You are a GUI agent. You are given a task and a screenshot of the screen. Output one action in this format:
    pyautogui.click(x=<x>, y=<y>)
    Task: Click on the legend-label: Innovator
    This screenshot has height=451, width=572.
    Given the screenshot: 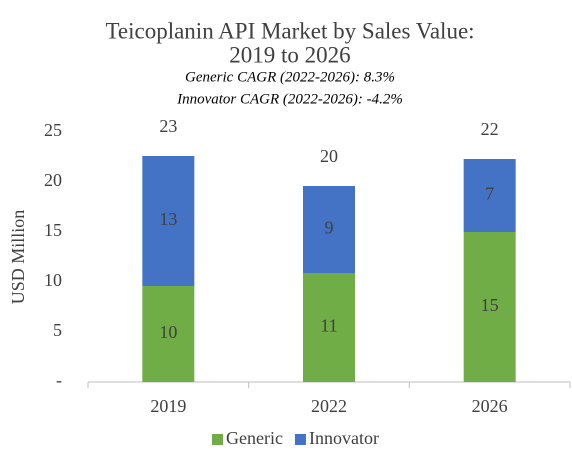 What is the action you would take?
    pyautogui.click(x=344, y=438)
    